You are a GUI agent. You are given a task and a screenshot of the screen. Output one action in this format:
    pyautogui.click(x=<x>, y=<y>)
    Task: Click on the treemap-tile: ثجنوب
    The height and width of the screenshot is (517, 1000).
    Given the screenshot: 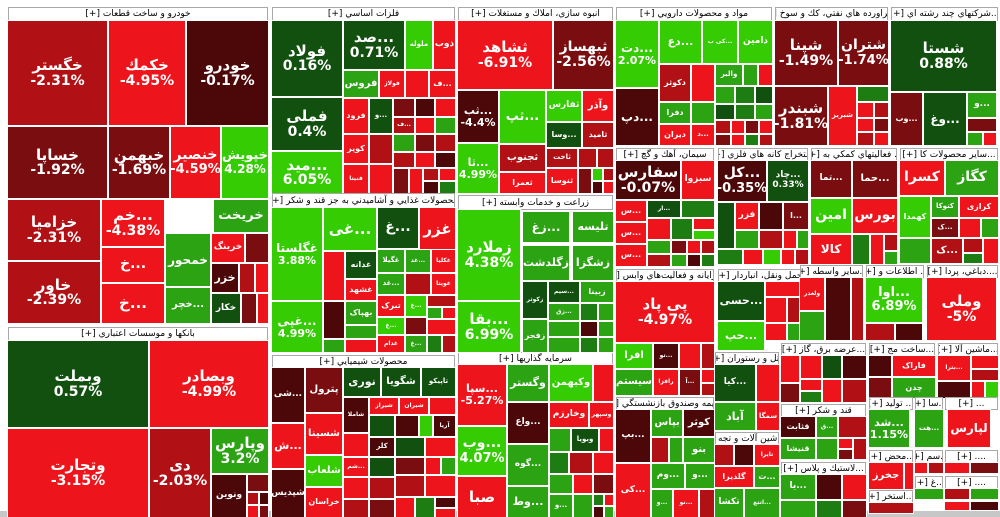 What is the action you would take?
    pyautogui.click(x=522, y=158)
    